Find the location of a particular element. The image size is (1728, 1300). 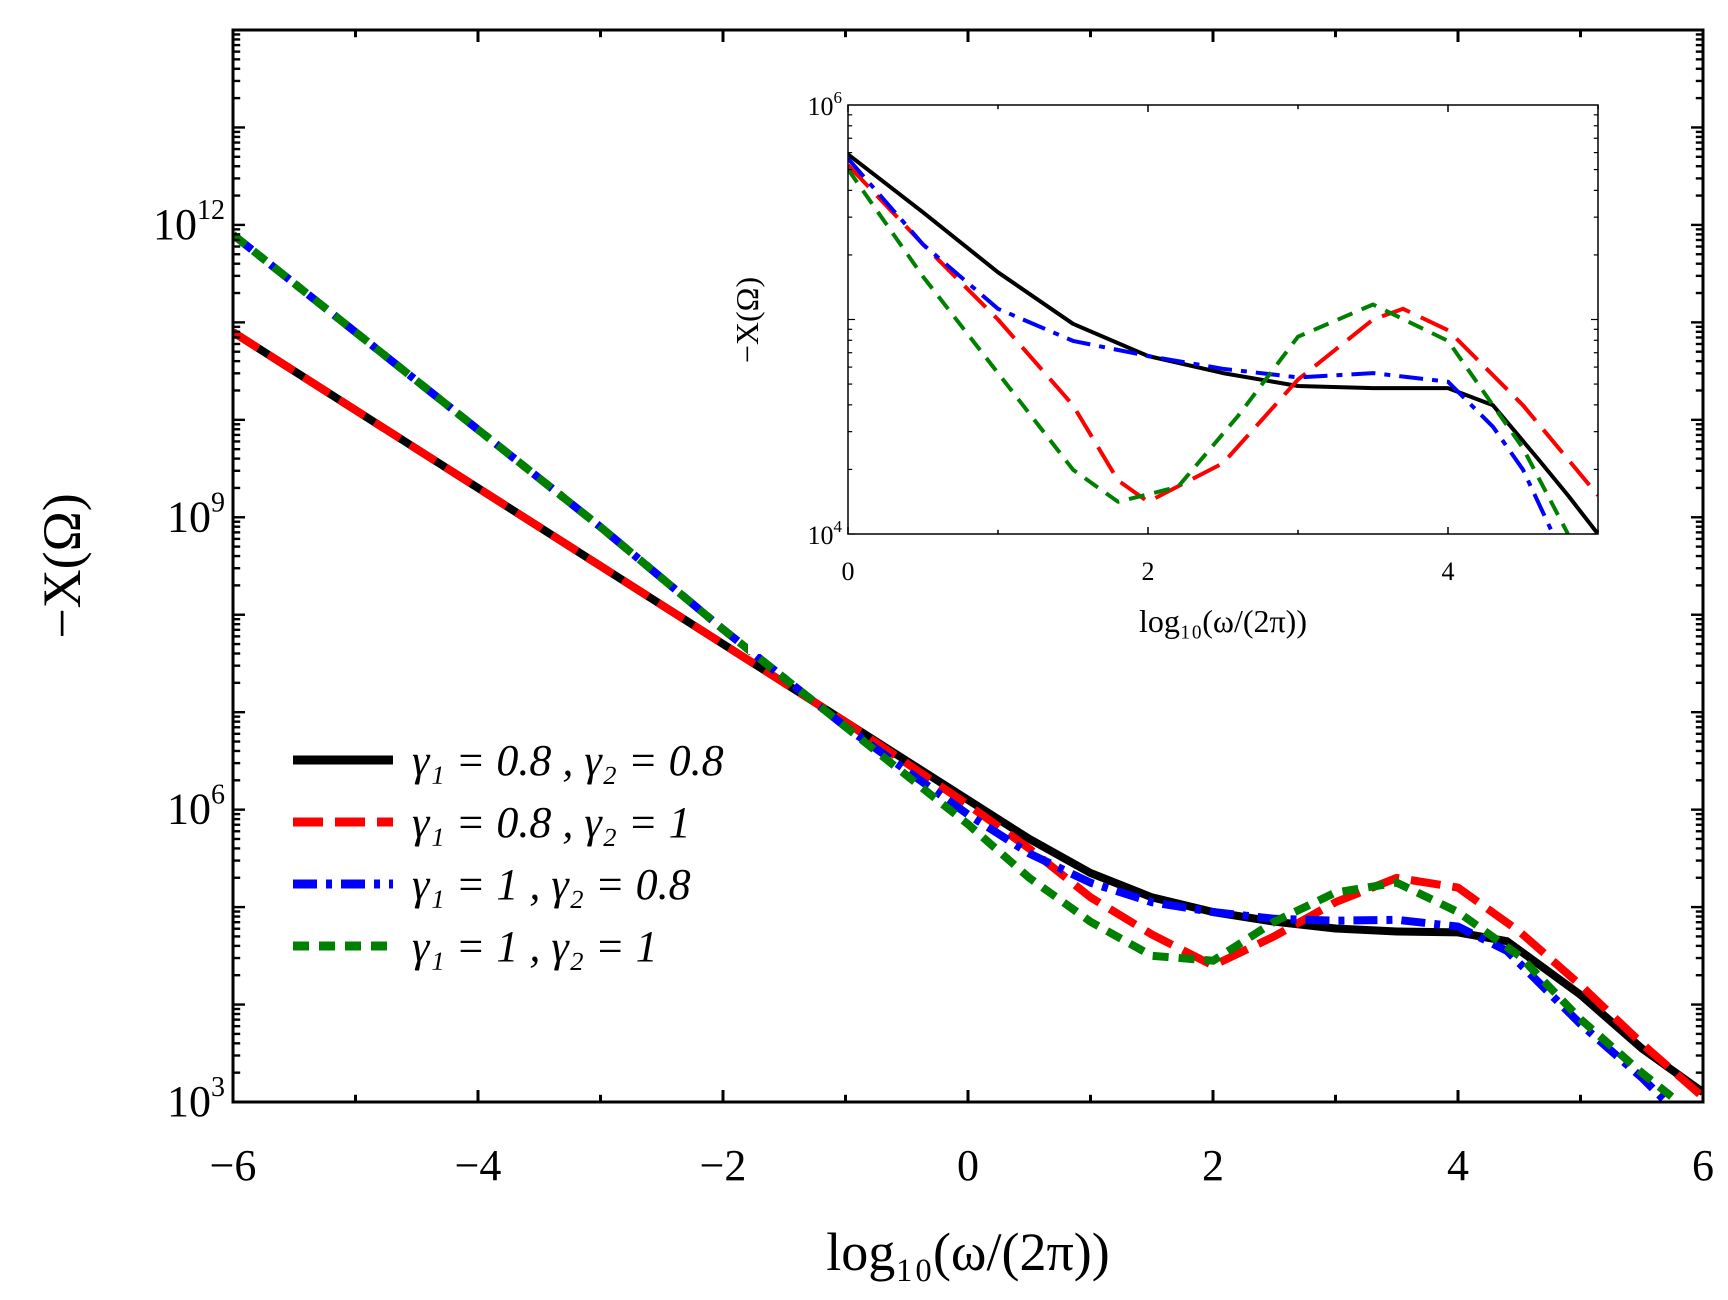

main-y-tick-exp: 3 is located at coordinates (218, 1087).